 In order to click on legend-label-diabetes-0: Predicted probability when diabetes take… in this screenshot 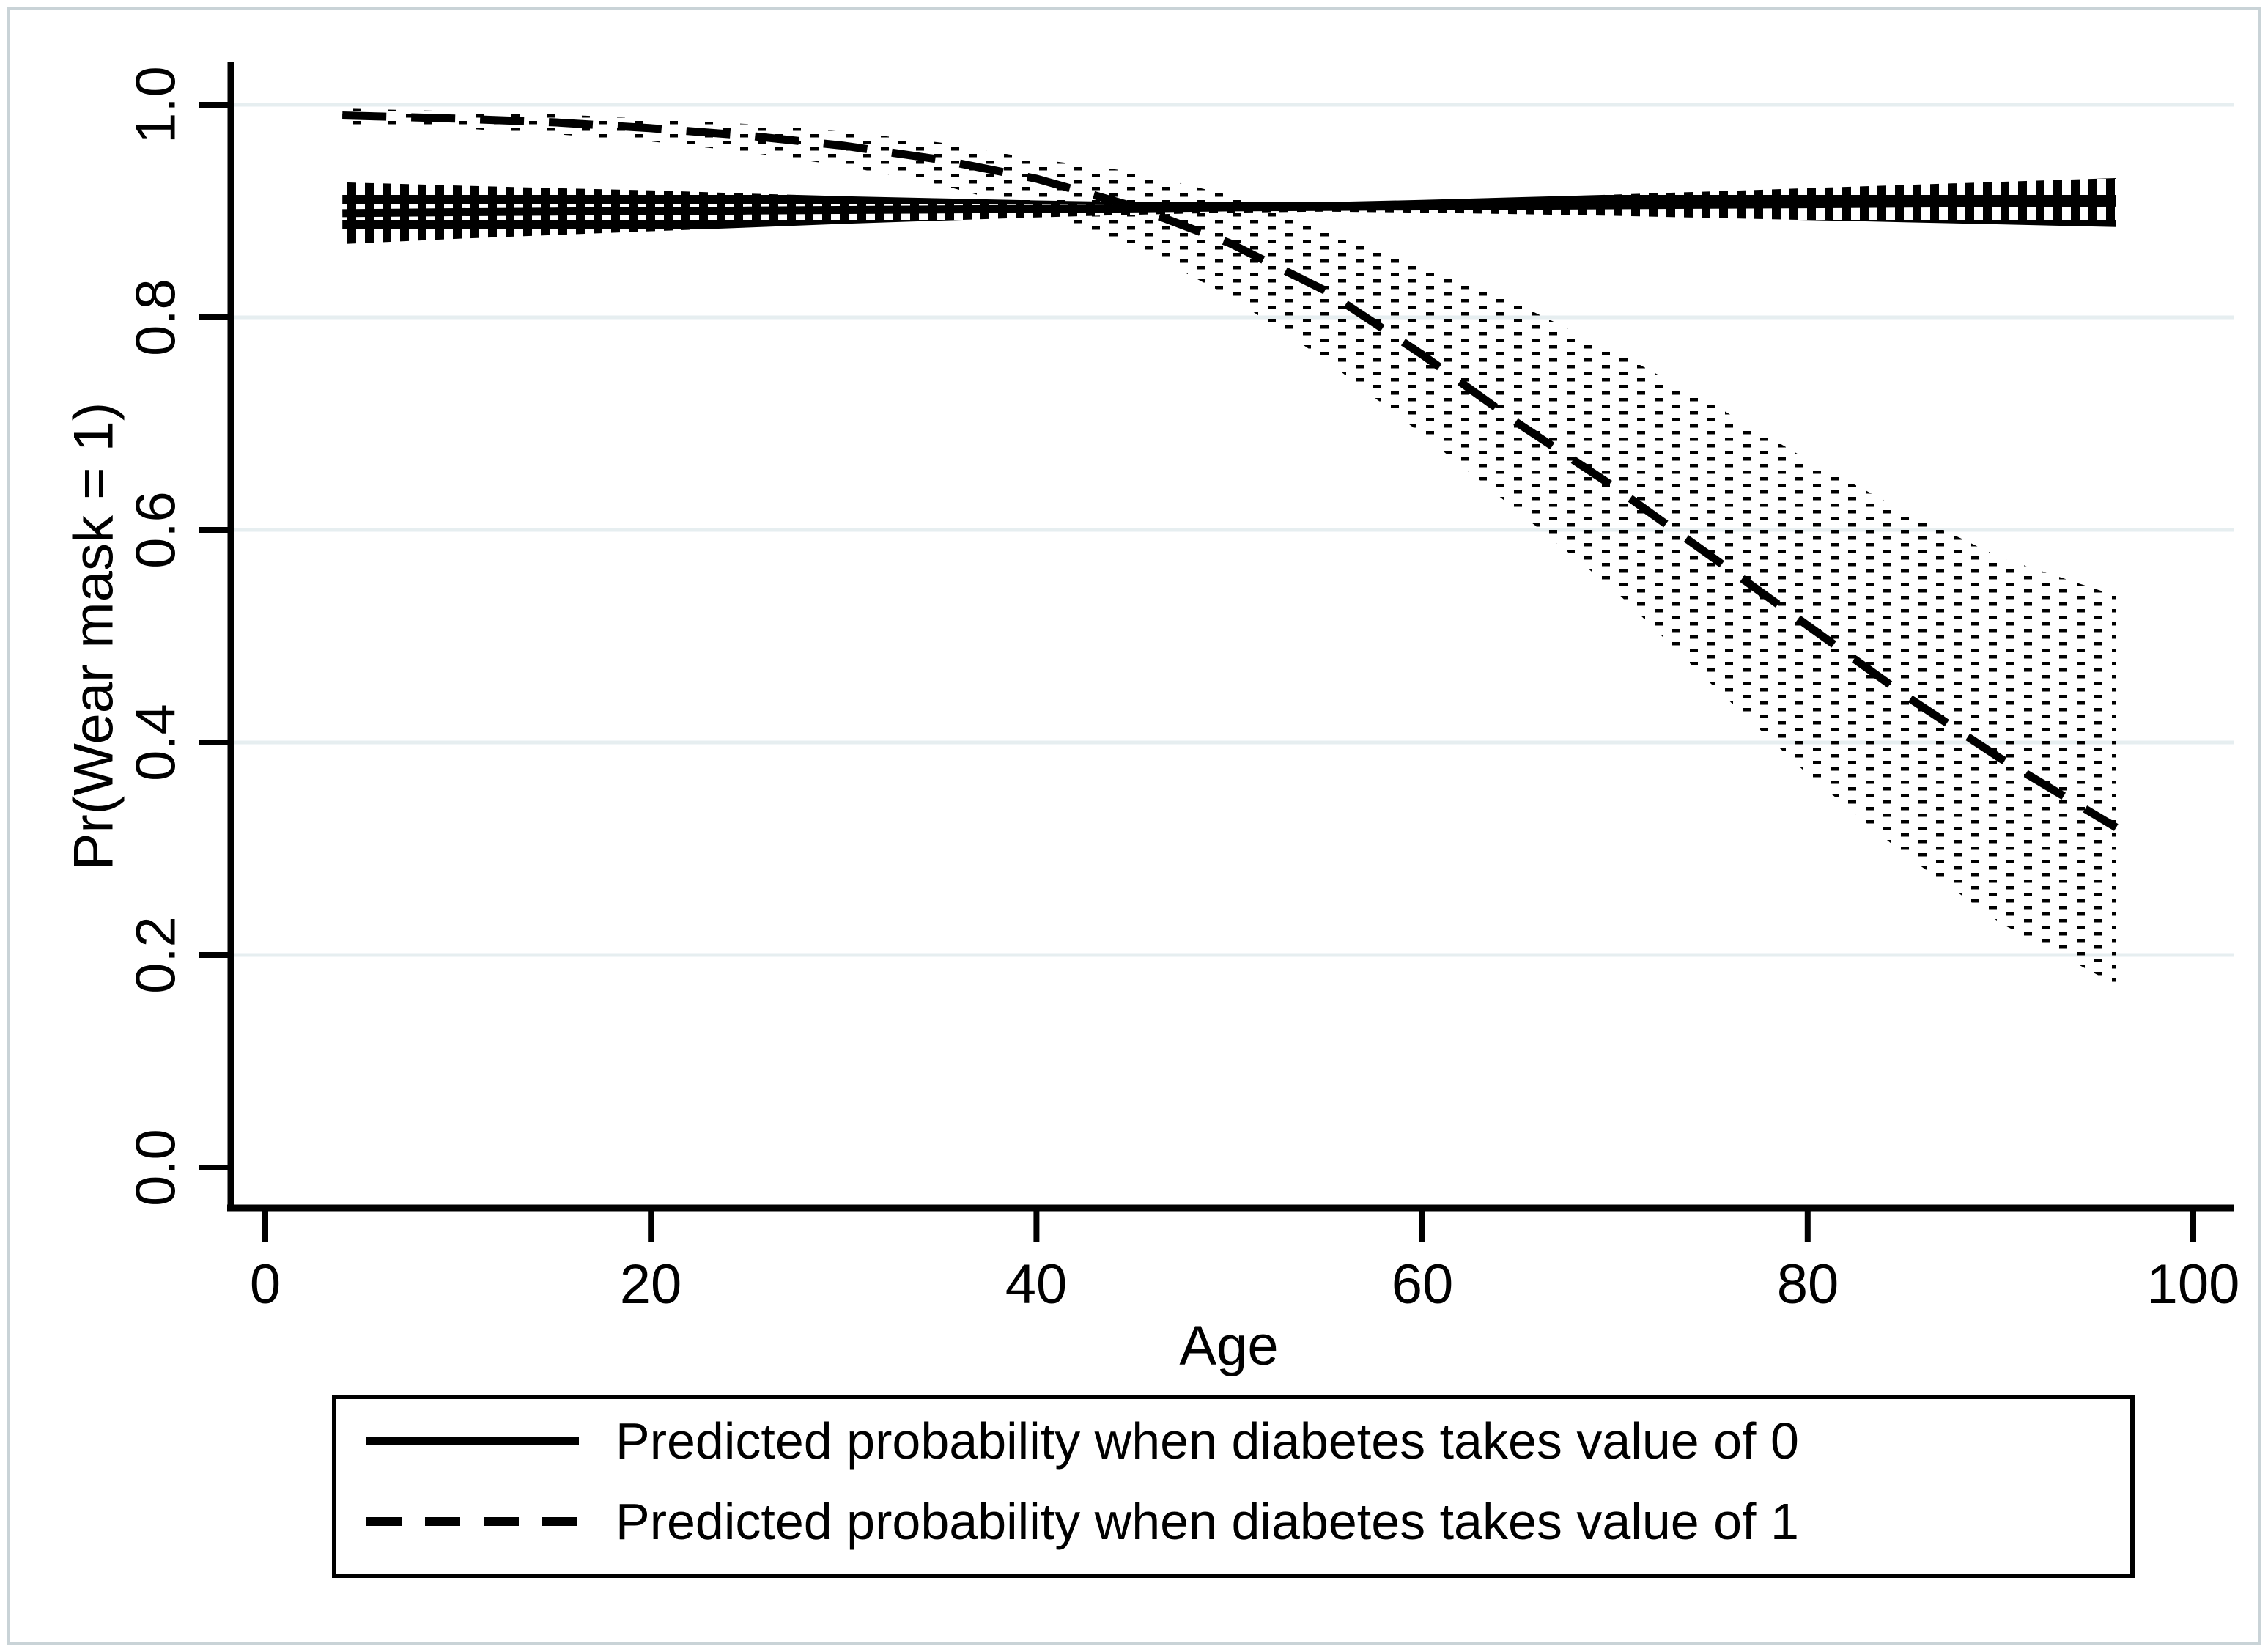, I will do `click(1207, 1441)`.